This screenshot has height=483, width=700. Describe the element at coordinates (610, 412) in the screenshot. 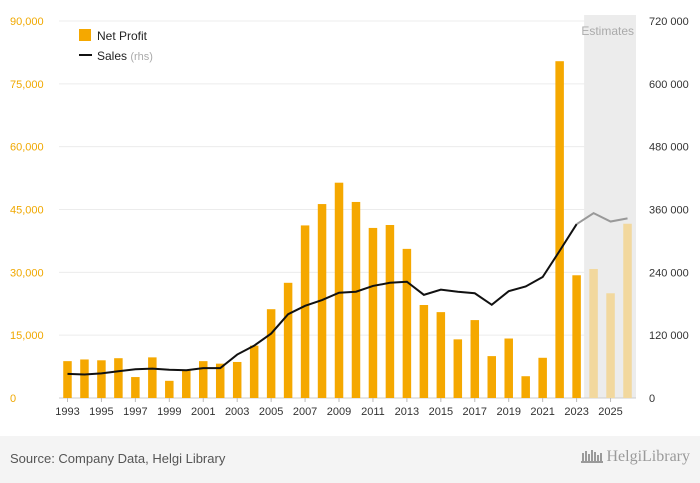

I see `x-tick-label: 2025` at that location.